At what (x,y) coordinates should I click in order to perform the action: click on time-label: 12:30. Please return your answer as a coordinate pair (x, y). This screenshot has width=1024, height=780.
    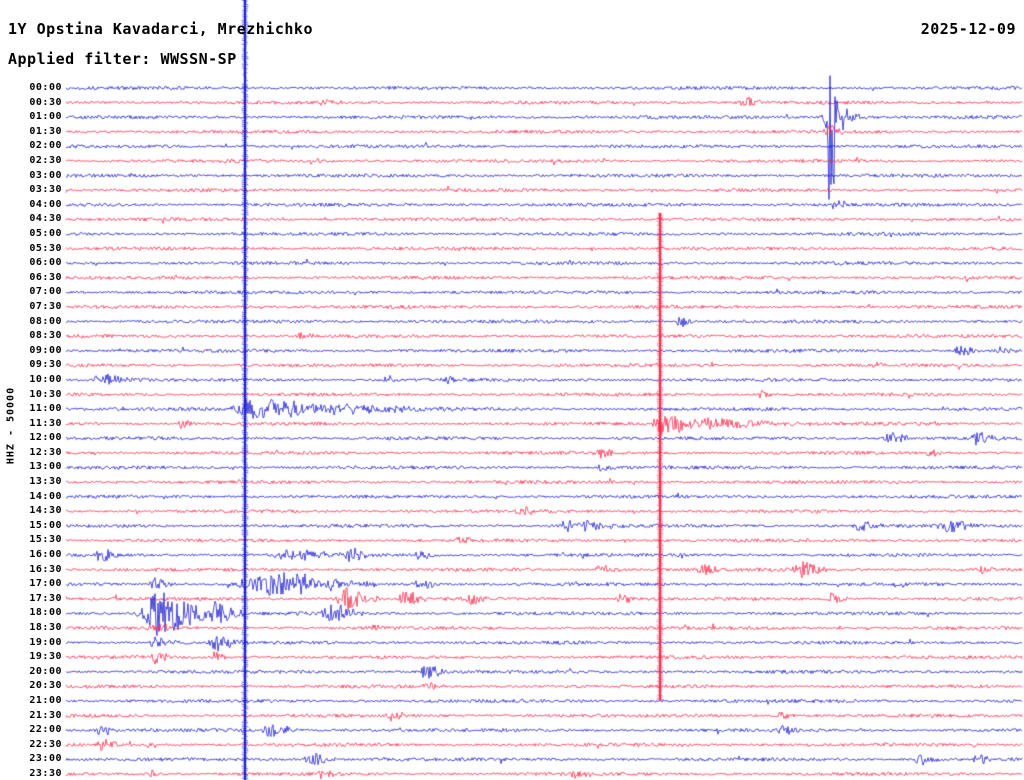
    Looking at the image, I should click on (45, 452).